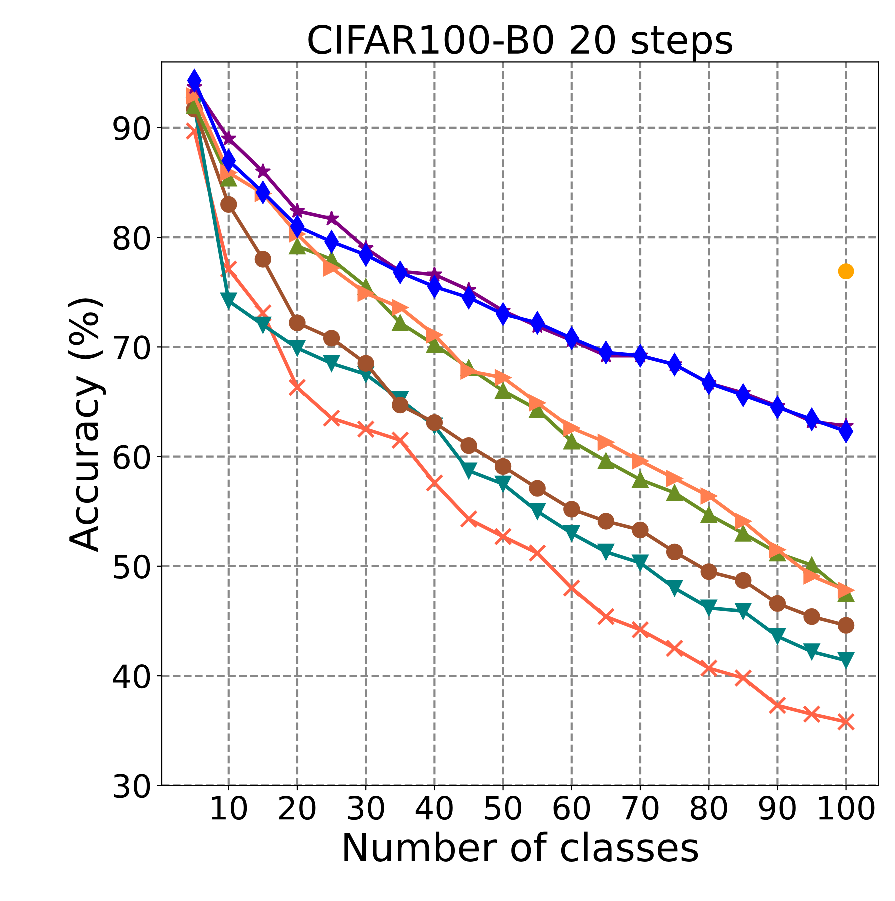 This screenshot has height=901, width=895. Describe the element at coordinates (132, 457) in the screenshot. I see `y-tick-label: 60` at that location.